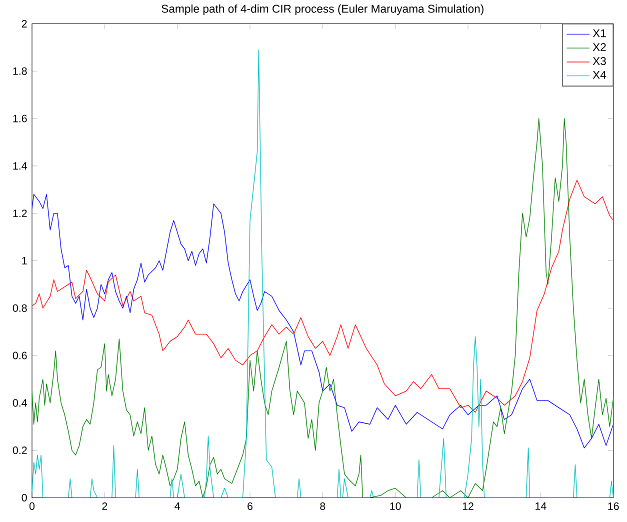 The image size is (627, 522). I want to click on x-tick-label: 2, so click(105, 506).